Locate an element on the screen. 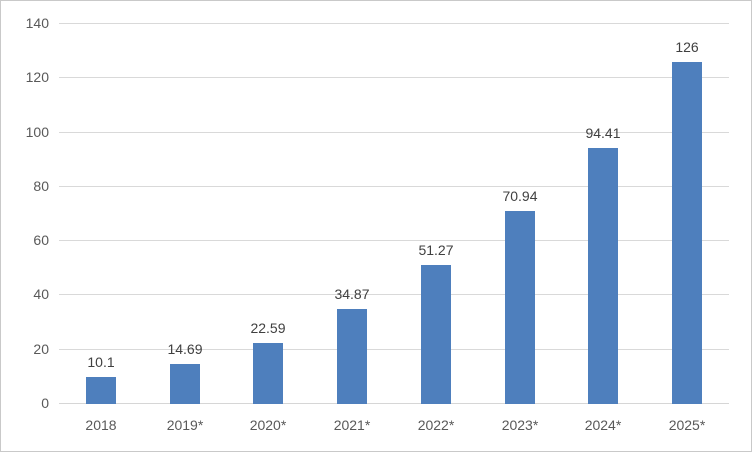 The image size is (752, 452). x-axis-tick-label: 2020* is located at coordinates (268, 425).